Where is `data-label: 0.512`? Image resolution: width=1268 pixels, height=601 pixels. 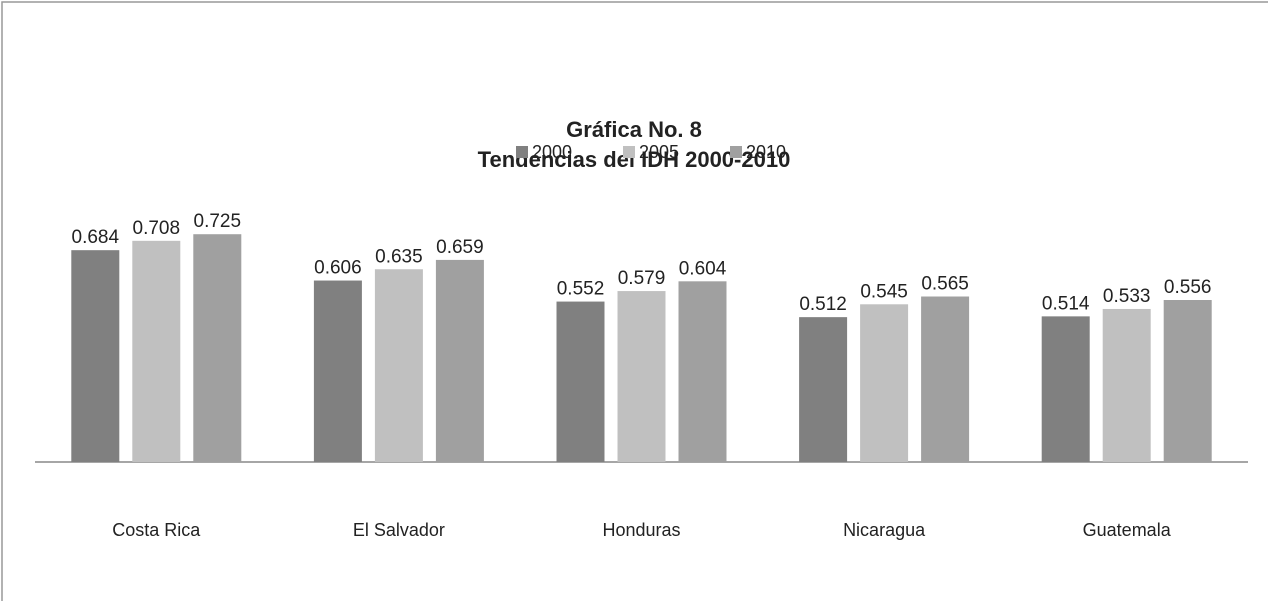 data-label: 0.512 is located at coordinates (823, 304).